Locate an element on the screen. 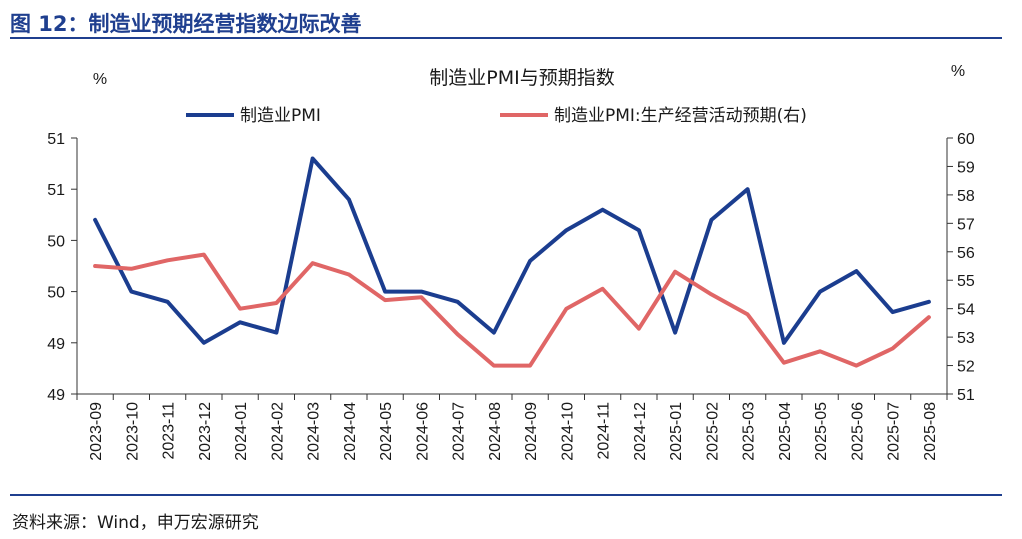 The width and height of the screenshot is (1022, 539). x-tick-label: 2024-09 is located at coordinates (531, 431).